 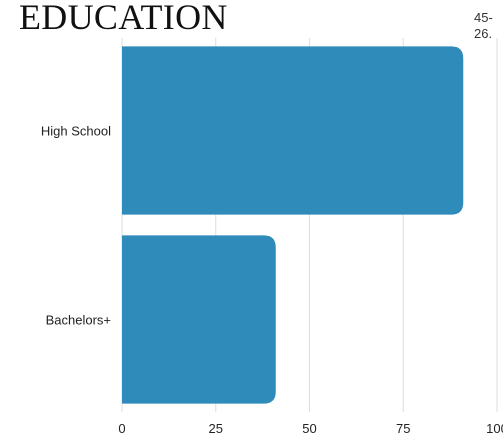 What do you see at coordinates (121, 428) in the screenshot?
I see `x-tick-label-0: 0` at bounding box center [121, 428].